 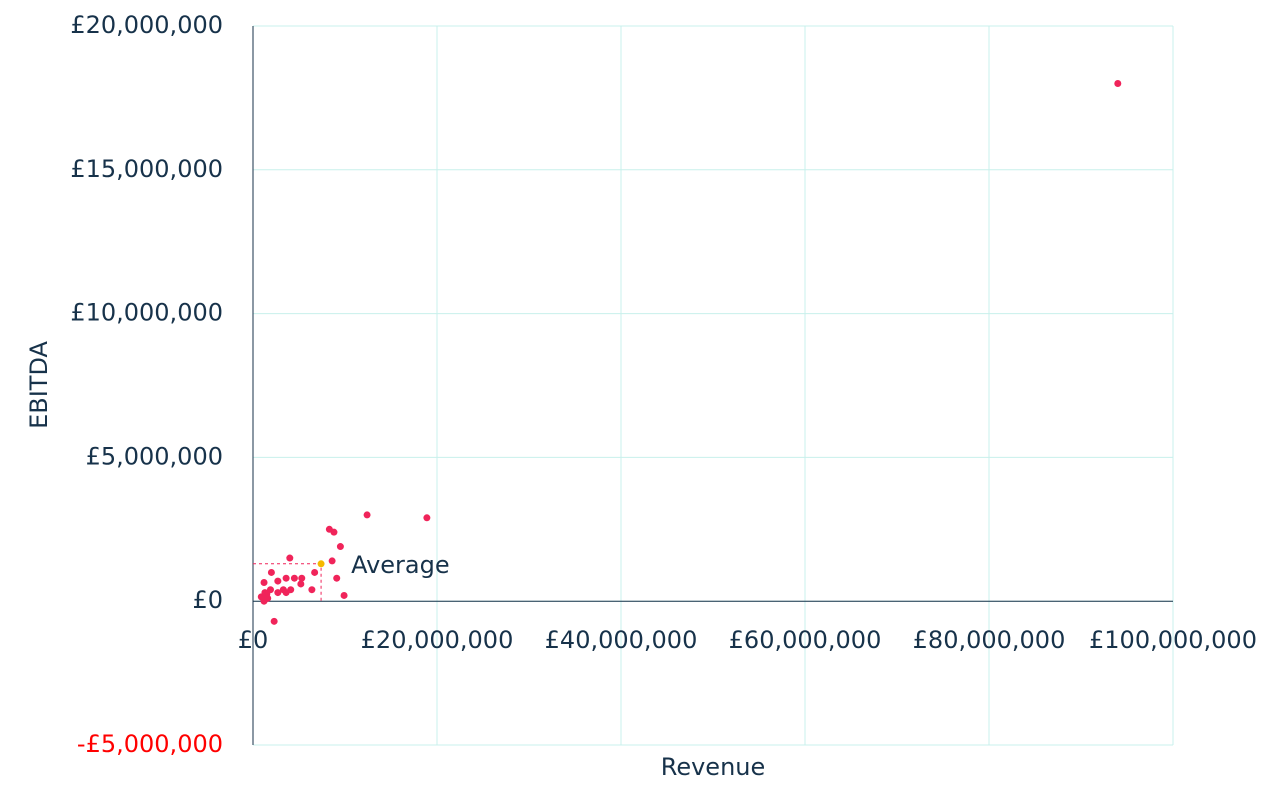 I want to click on y-axis-title: EBITDA, so click(x=39, y=384).